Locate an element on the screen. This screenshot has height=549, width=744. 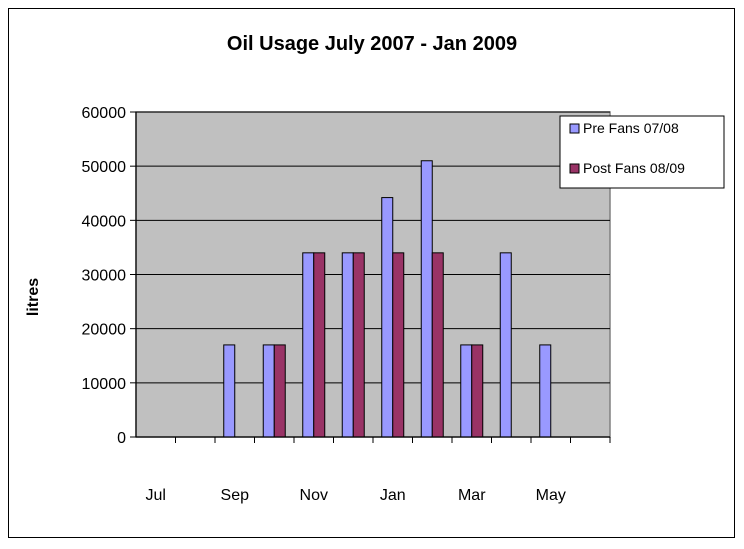
bar-pre-fans-feb is located at coordinates (426, 299).